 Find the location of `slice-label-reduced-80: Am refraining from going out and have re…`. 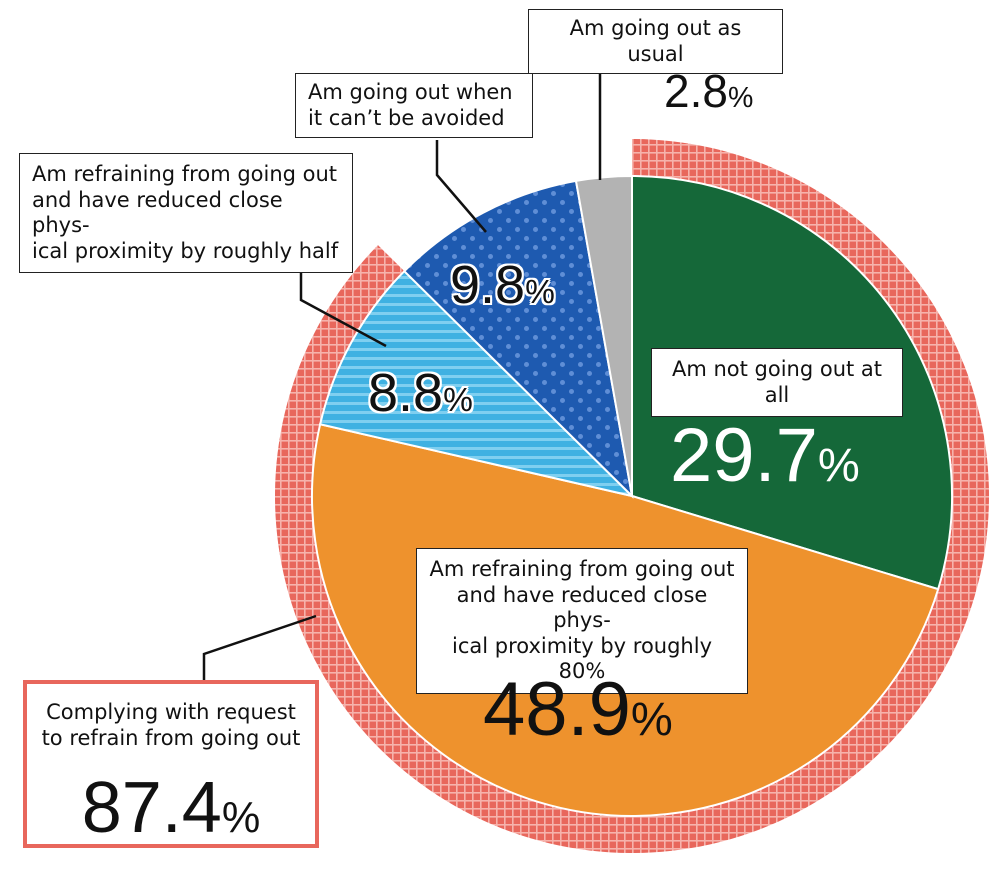

slice-label-reduced-80: Am refraining from going out and have re… is located at coordinates (582, 621).